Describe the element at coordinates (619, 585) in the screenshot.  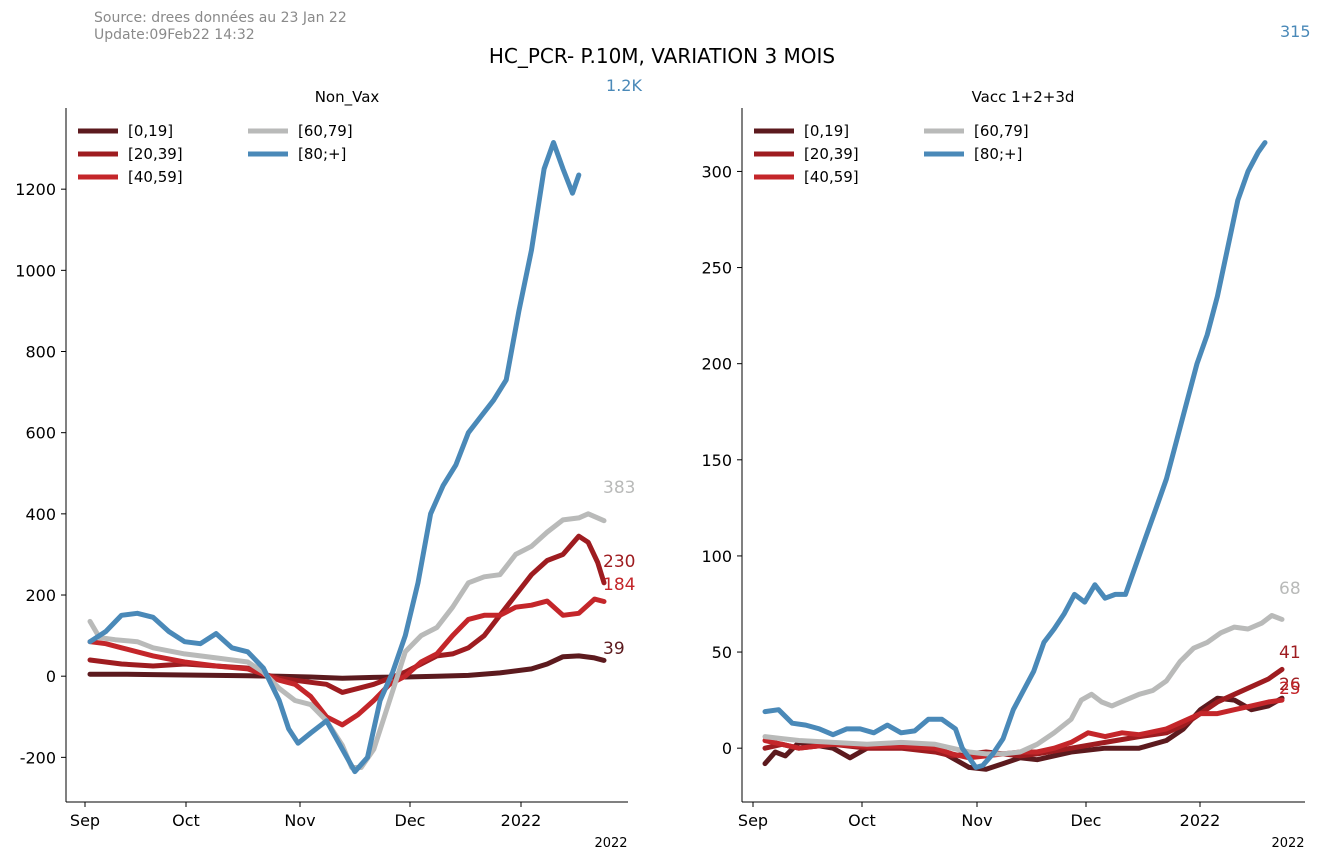
I see `end-value-label: 184` at that location.